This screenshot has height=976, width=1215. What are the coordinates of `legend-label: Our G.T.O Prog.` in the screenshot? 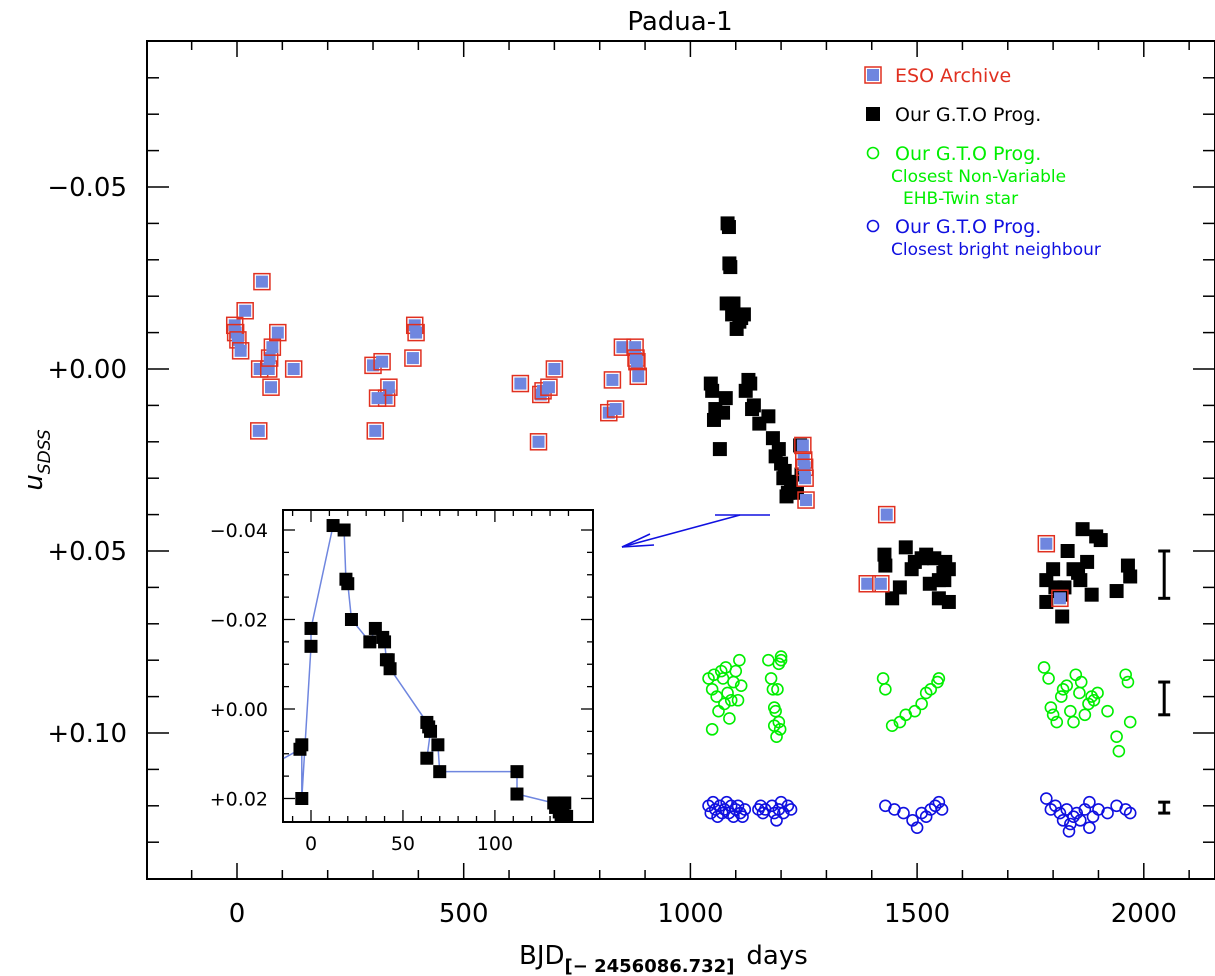 It's located at (968, 154).